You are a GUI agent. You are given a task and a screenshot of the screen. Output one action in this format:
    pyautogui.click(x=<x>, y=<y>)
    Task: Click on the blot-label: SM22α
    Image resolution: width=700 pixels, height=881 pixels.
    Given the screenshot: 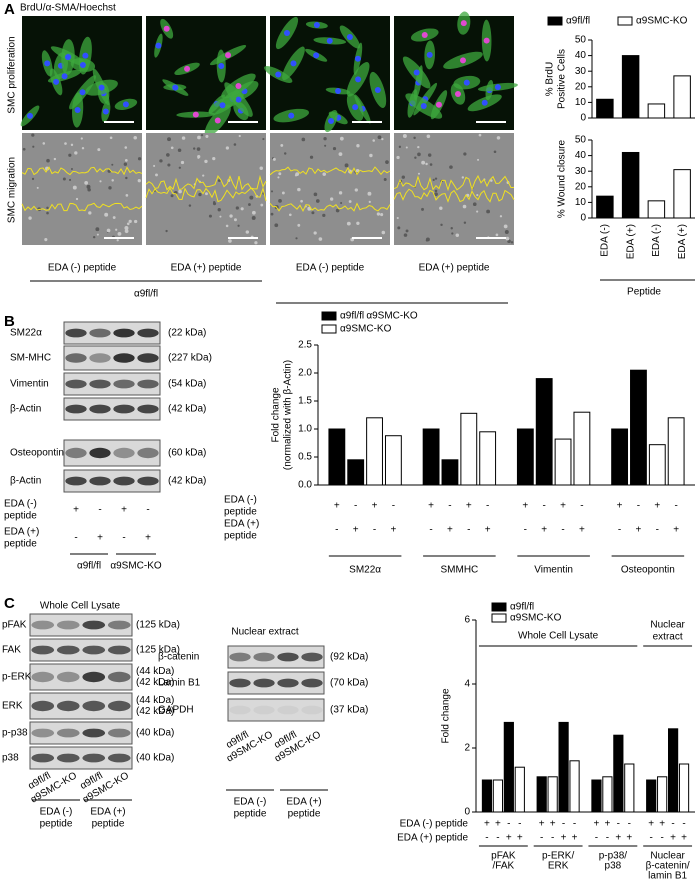 What is the action you would take?
    pyautogui.click(x=26, y=333)
    